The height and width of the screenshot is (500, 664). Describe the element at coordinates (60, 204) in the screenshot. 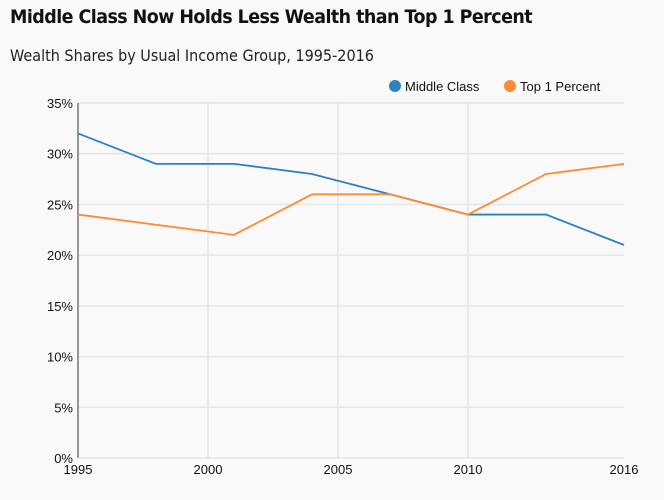

I see `y-tick-label: 25%` at that location.